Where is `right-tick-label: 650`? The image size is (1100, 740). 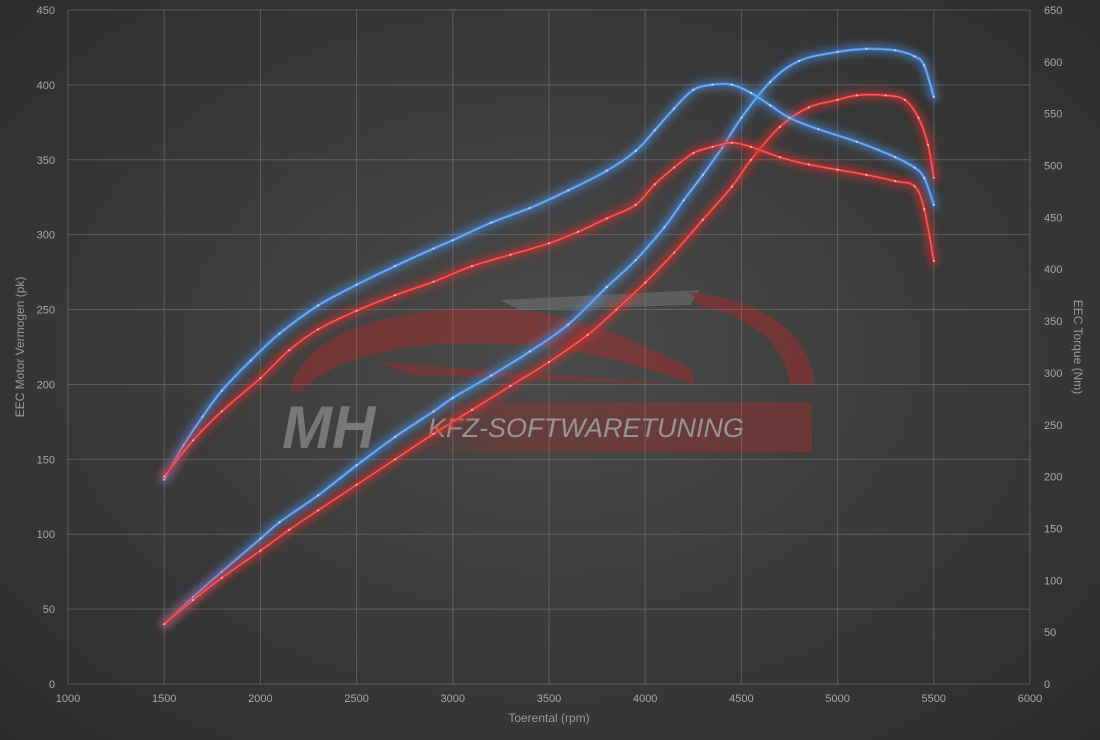 right-tick-label: 650 is located at coordinates (1053, 11).